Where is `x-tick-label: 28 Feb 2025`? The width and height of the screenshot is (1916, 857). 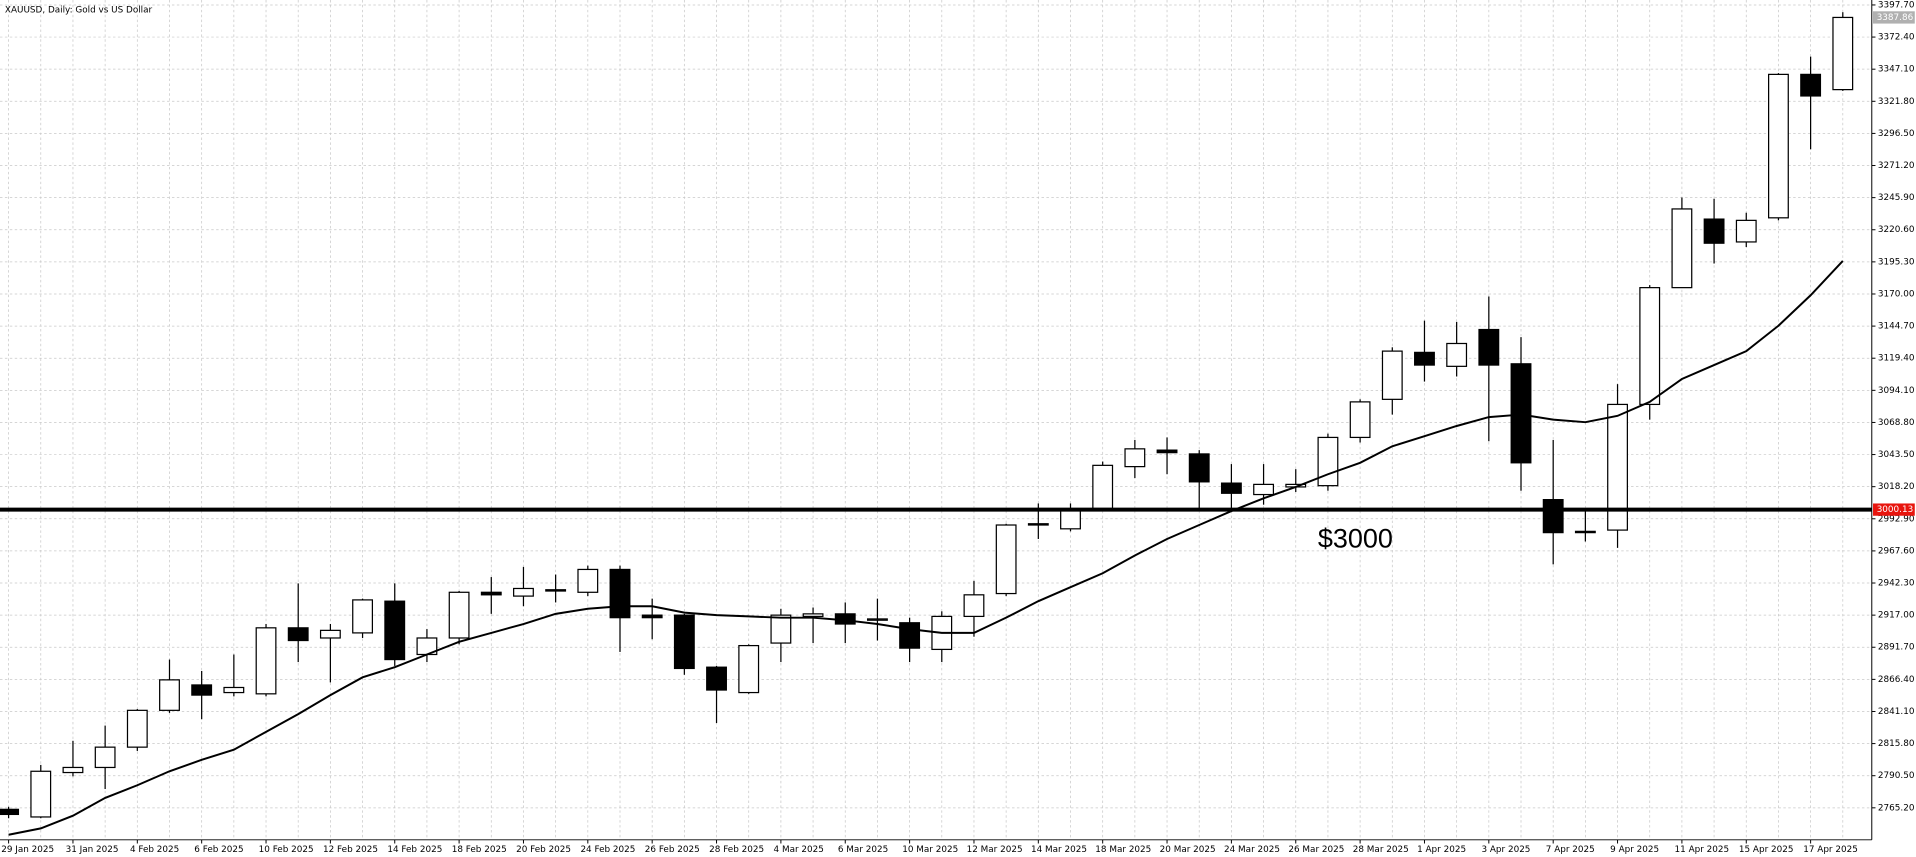
x-tick-label: 28 Feb 2025 is located at coordinates (736, 850).